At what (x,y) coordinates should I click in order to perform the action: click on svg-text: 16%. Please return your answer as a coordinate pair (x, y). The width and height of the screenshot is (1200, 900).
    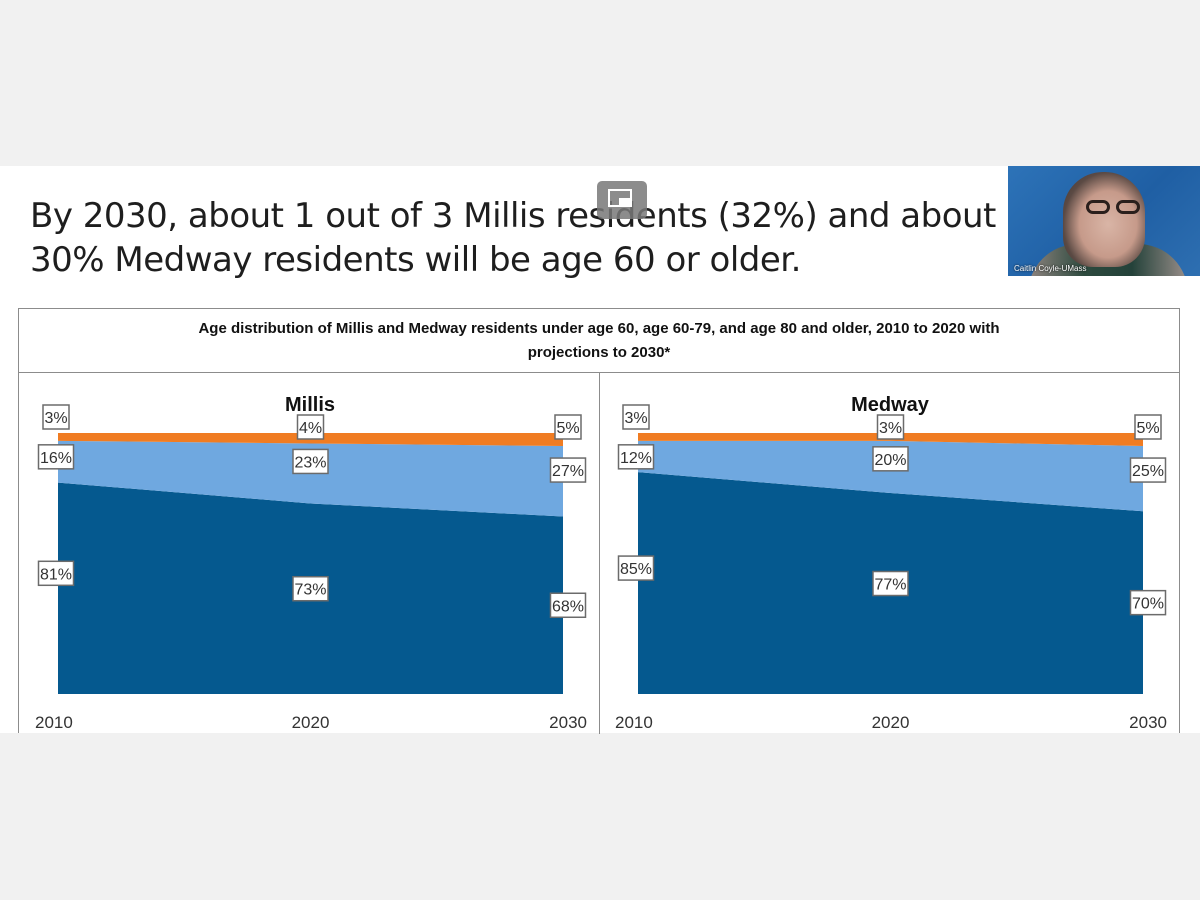
    Looking at the image, I should click on (56, 458).